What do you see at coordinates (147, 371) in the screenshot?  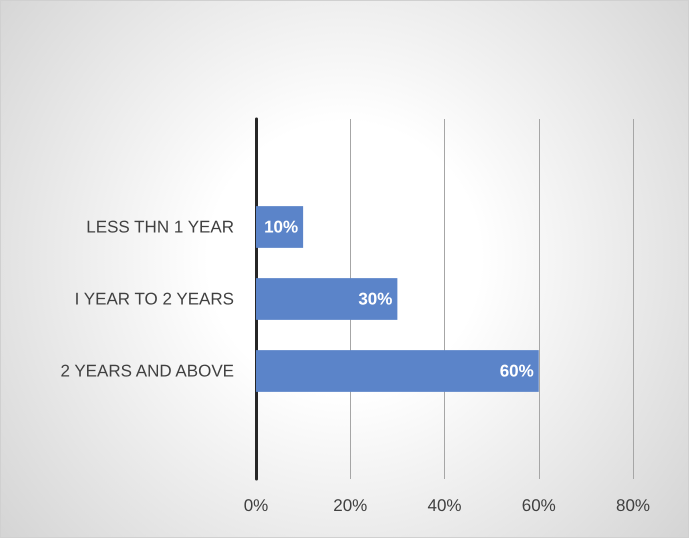 I see `y-tick-label: 2 YEARS AND ABOVE` at bounding box center [147, 371].